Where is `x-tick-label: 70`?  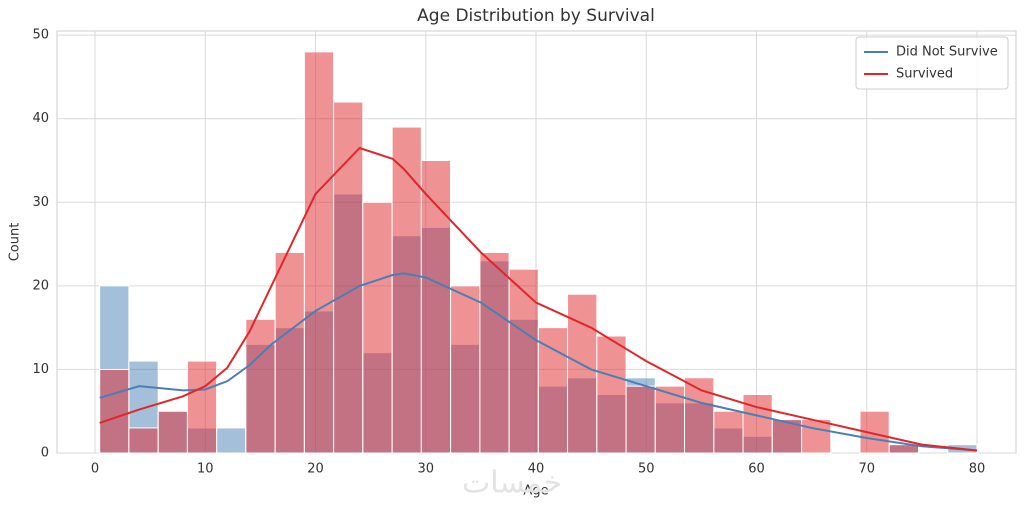 x-tick-label: 70 is located at coordinates (866, 469).